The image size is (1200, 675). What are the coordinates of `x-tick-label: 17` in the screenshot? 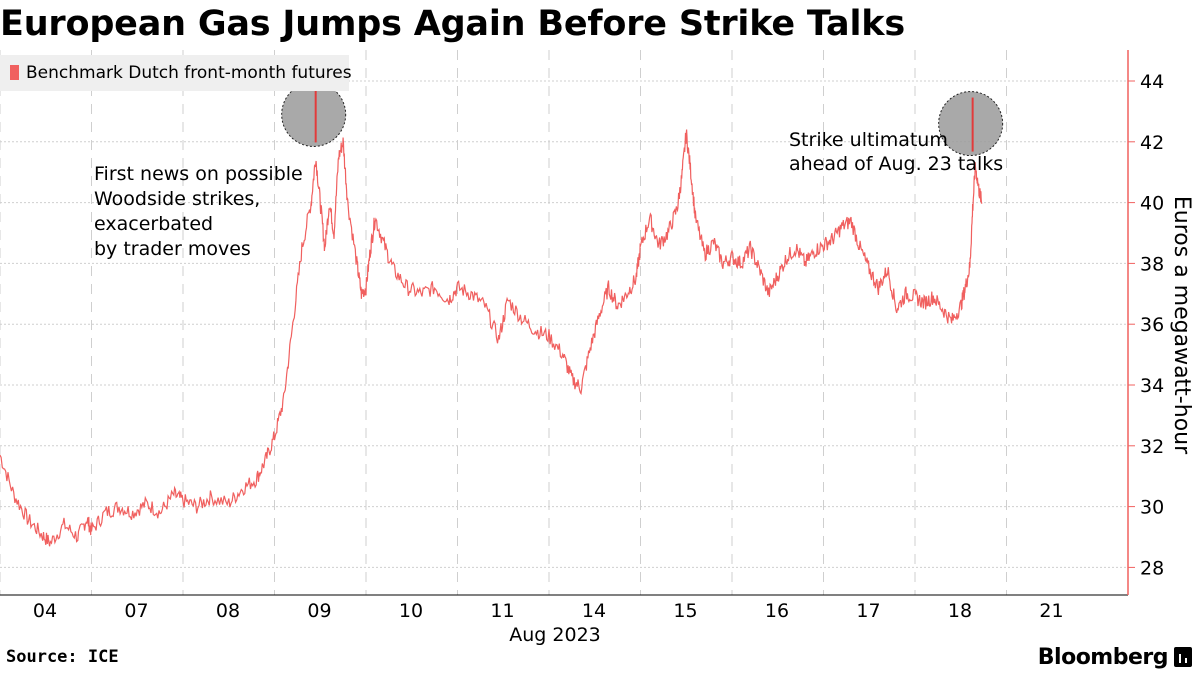 It's located at (868, 611).